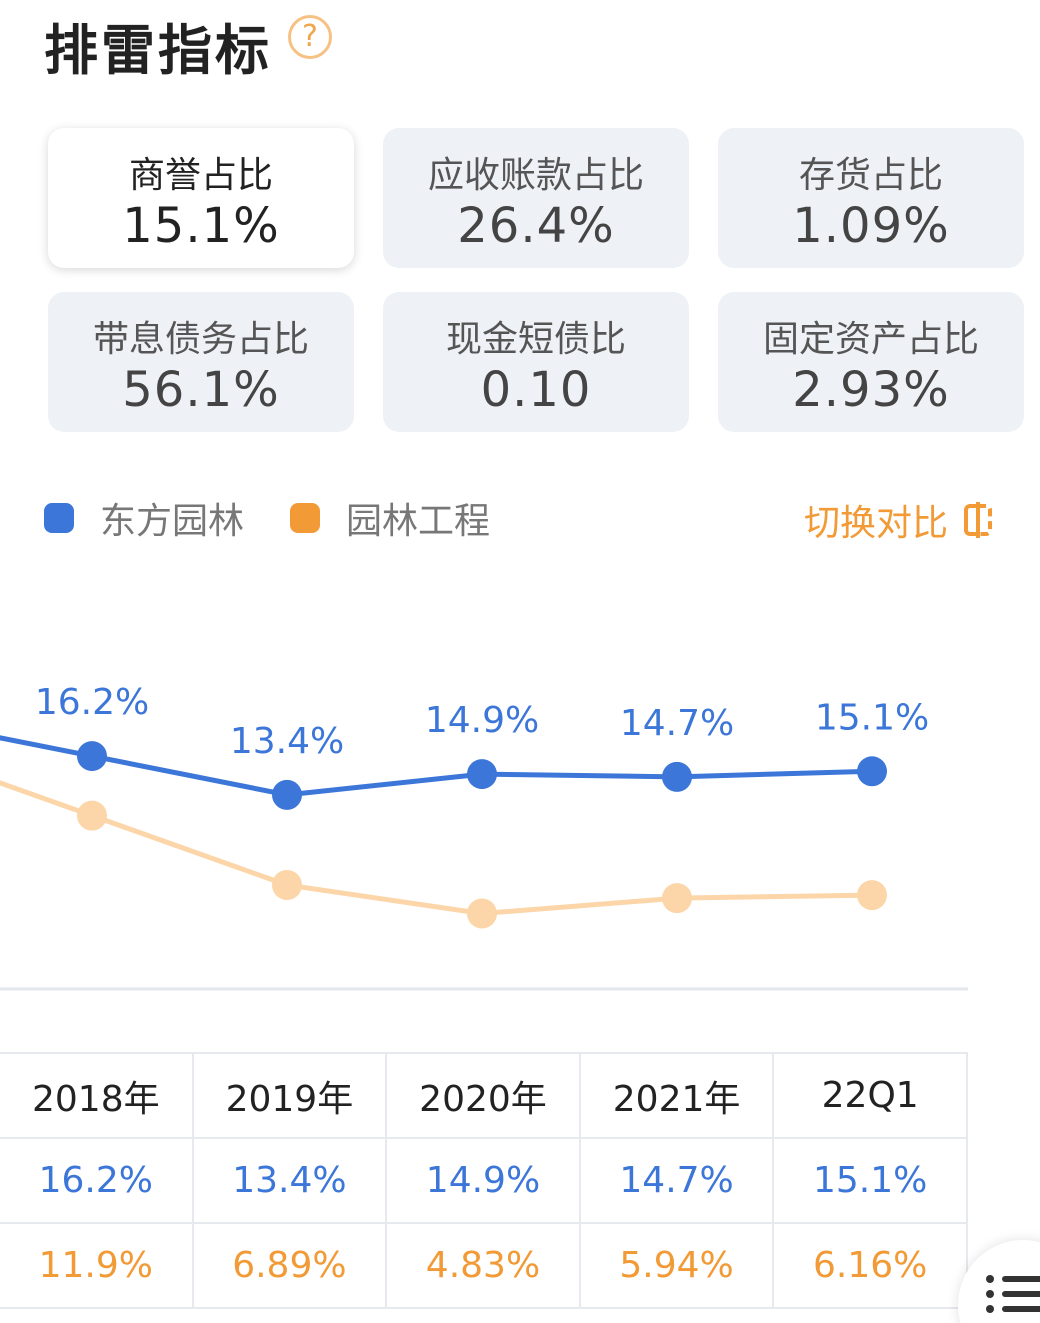  I want to click on table-header-cell: 2020年, so click(483, 1095).